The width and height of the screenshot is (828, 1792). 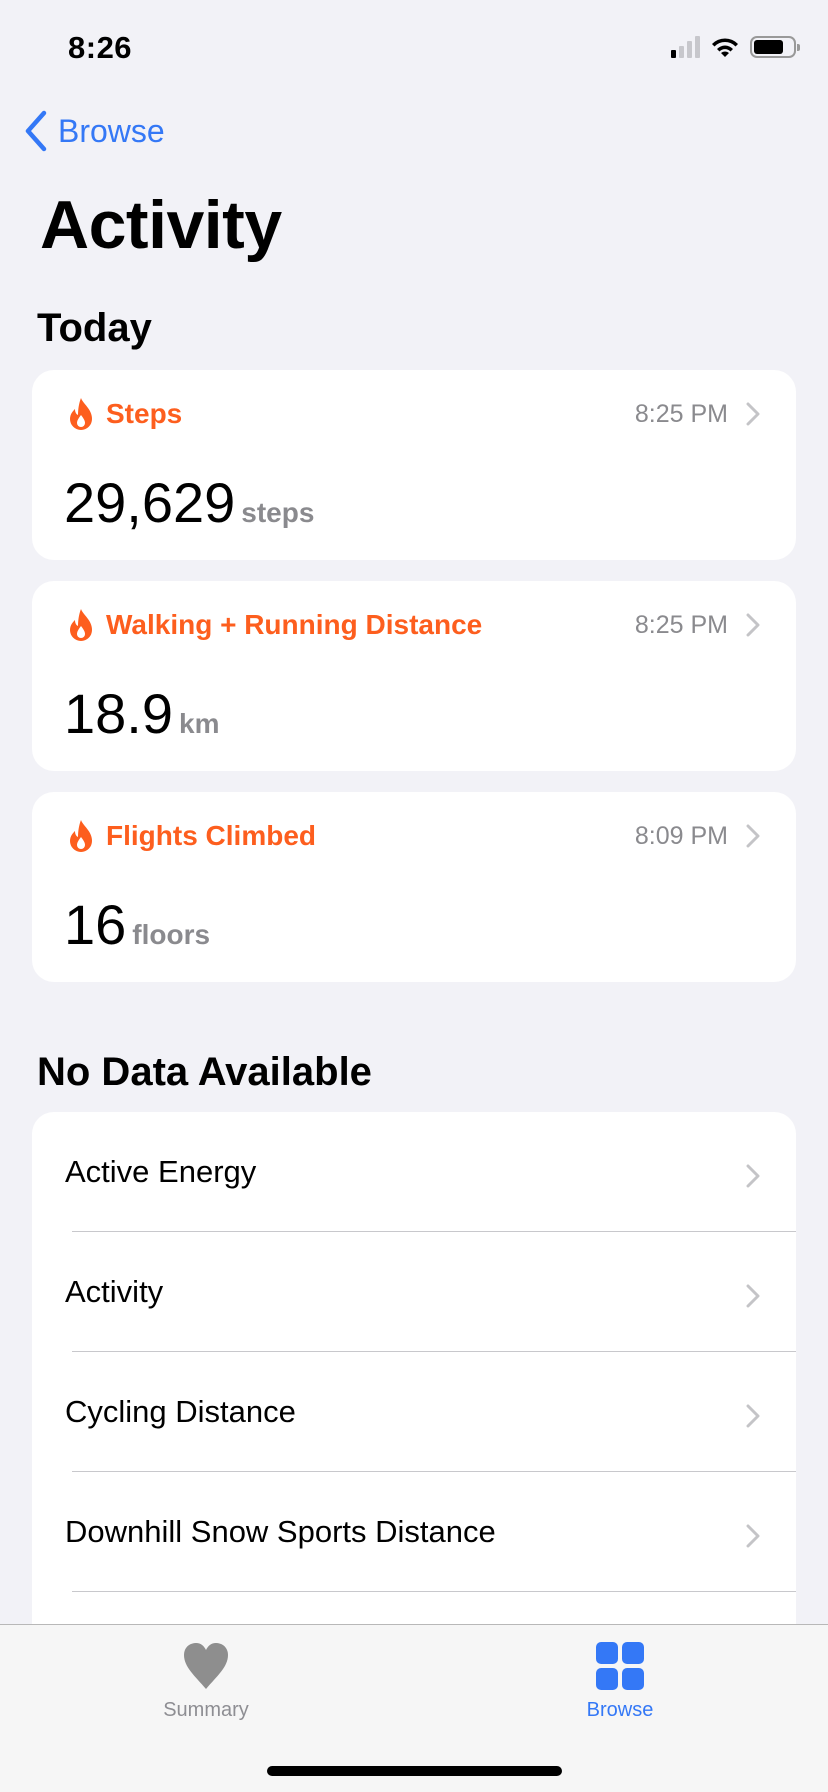 I want to click on metric-card: Steps 8:25 PM 29,629 steps, so click(x=414, y=465).